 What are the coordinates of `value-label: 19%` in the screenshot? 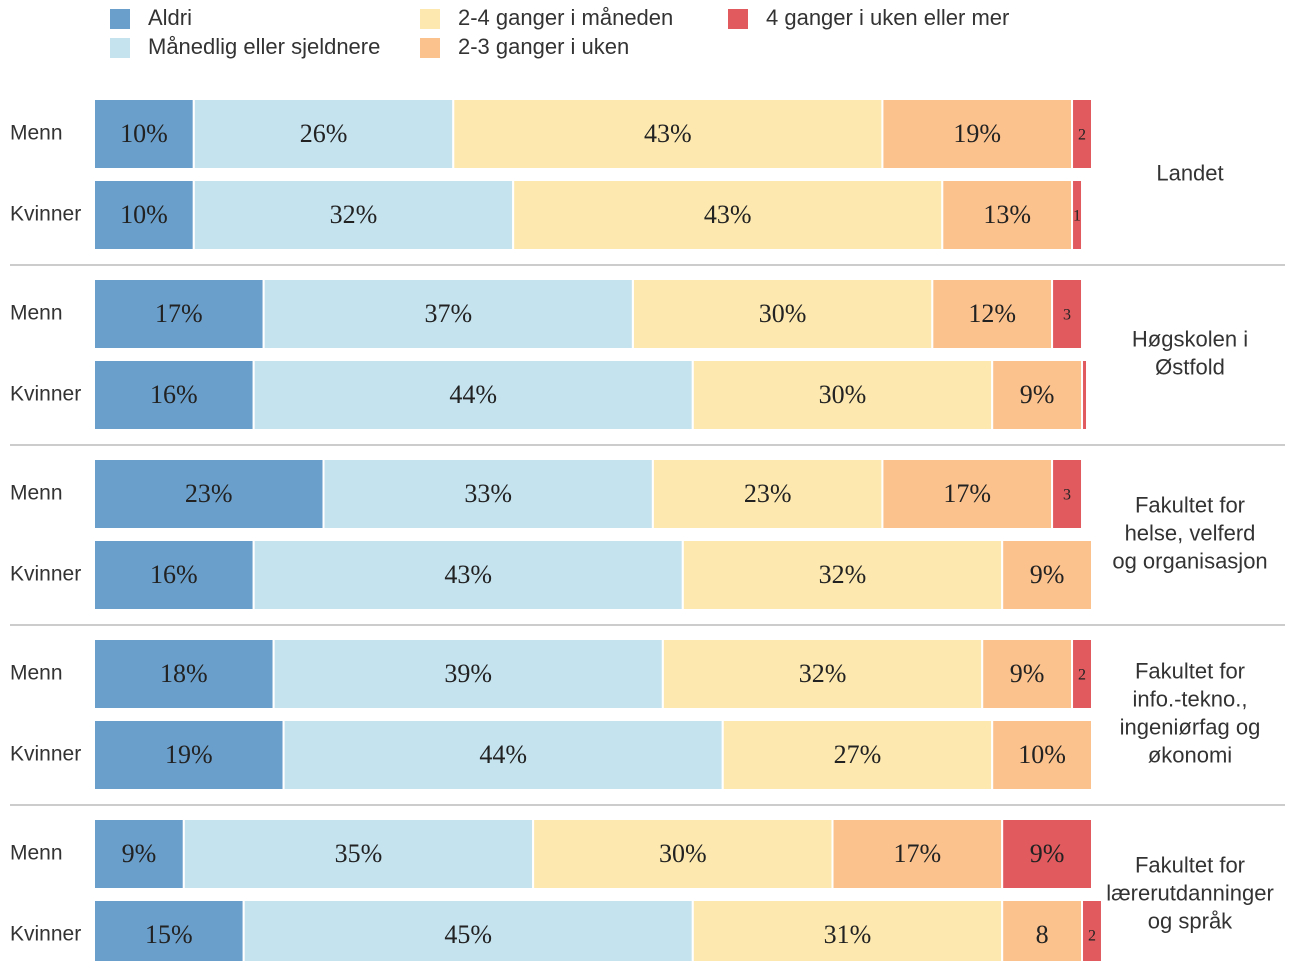 It's located at (189, 754).